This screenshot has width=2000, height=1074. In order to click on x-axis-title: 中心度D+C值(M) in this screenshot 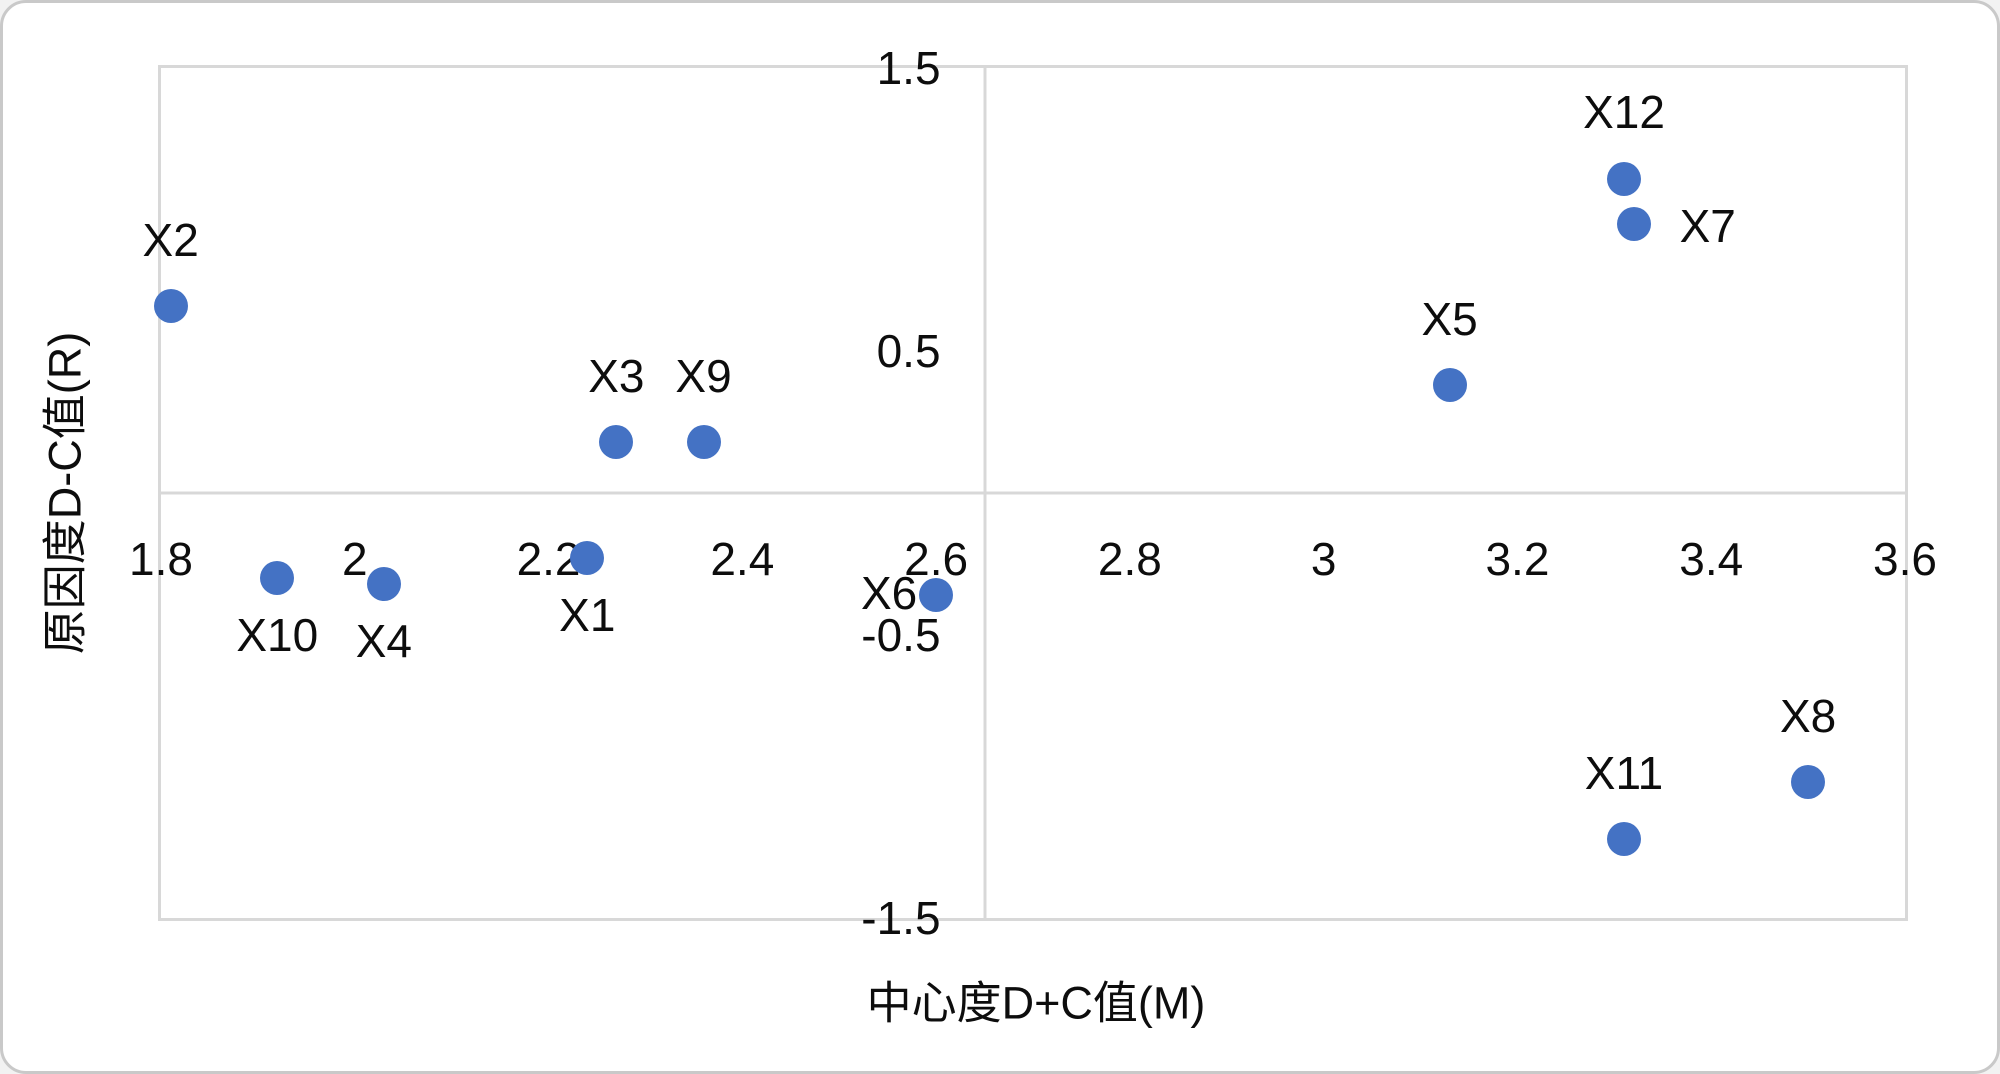, I will do `click(1036, 1003)`.